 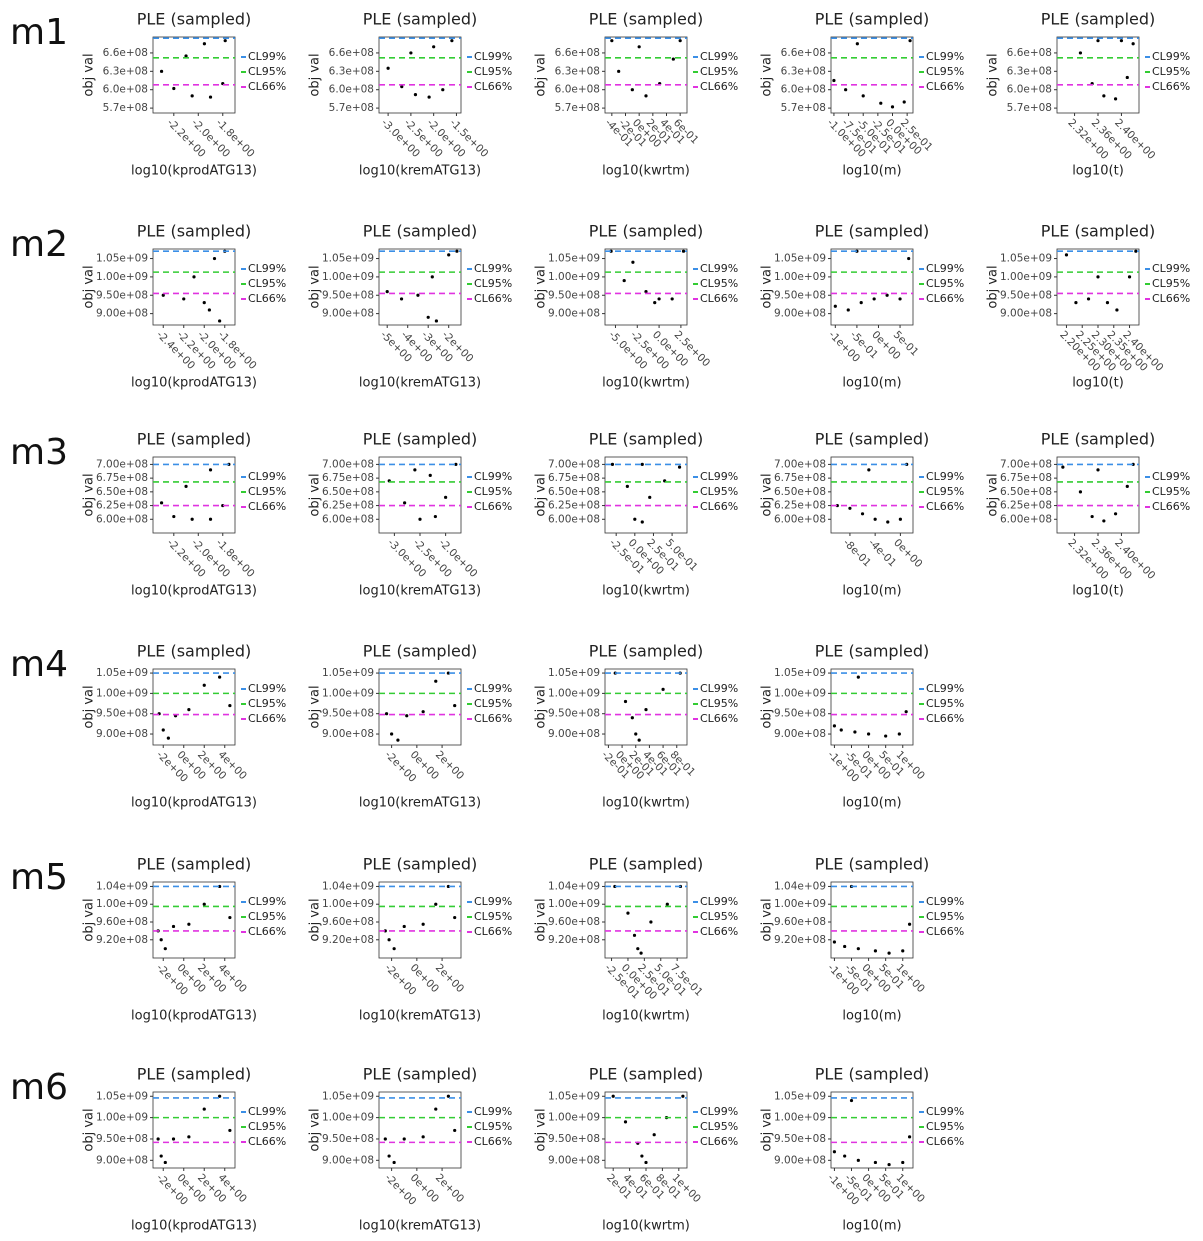 I want to click on x-axis-label: log10(kprodATG13), so click(x=194, y=383).